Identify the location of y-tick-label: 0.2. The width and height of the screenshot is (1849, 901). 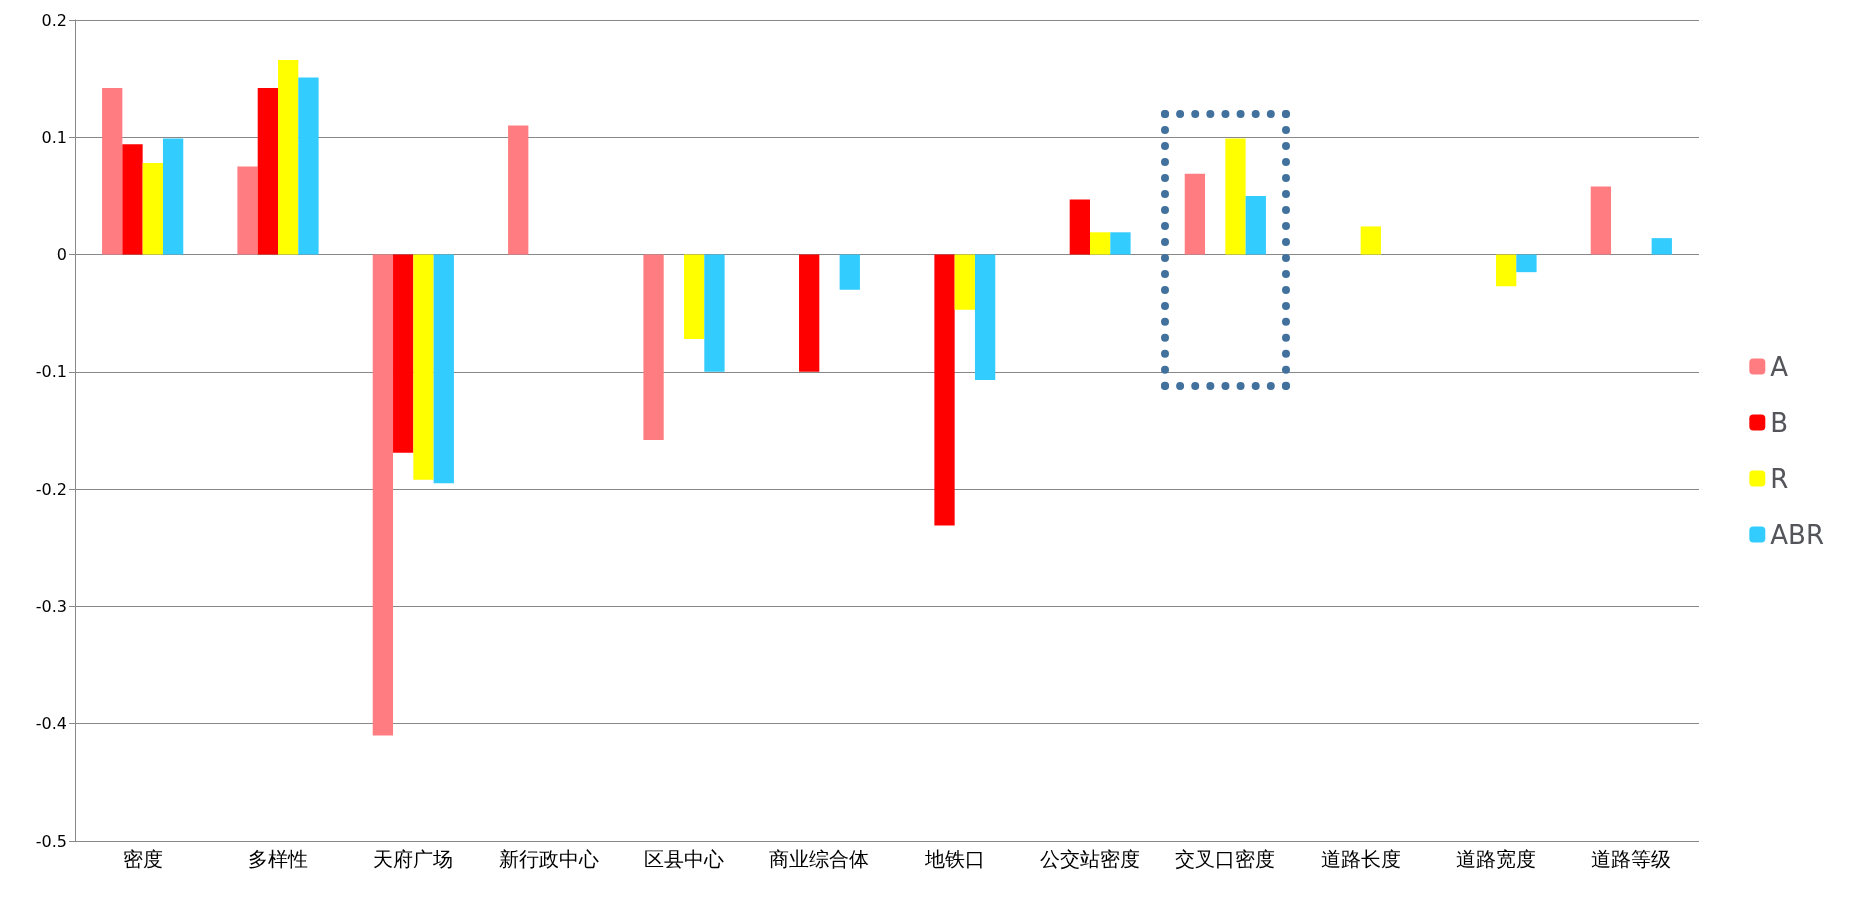
(54, 20).